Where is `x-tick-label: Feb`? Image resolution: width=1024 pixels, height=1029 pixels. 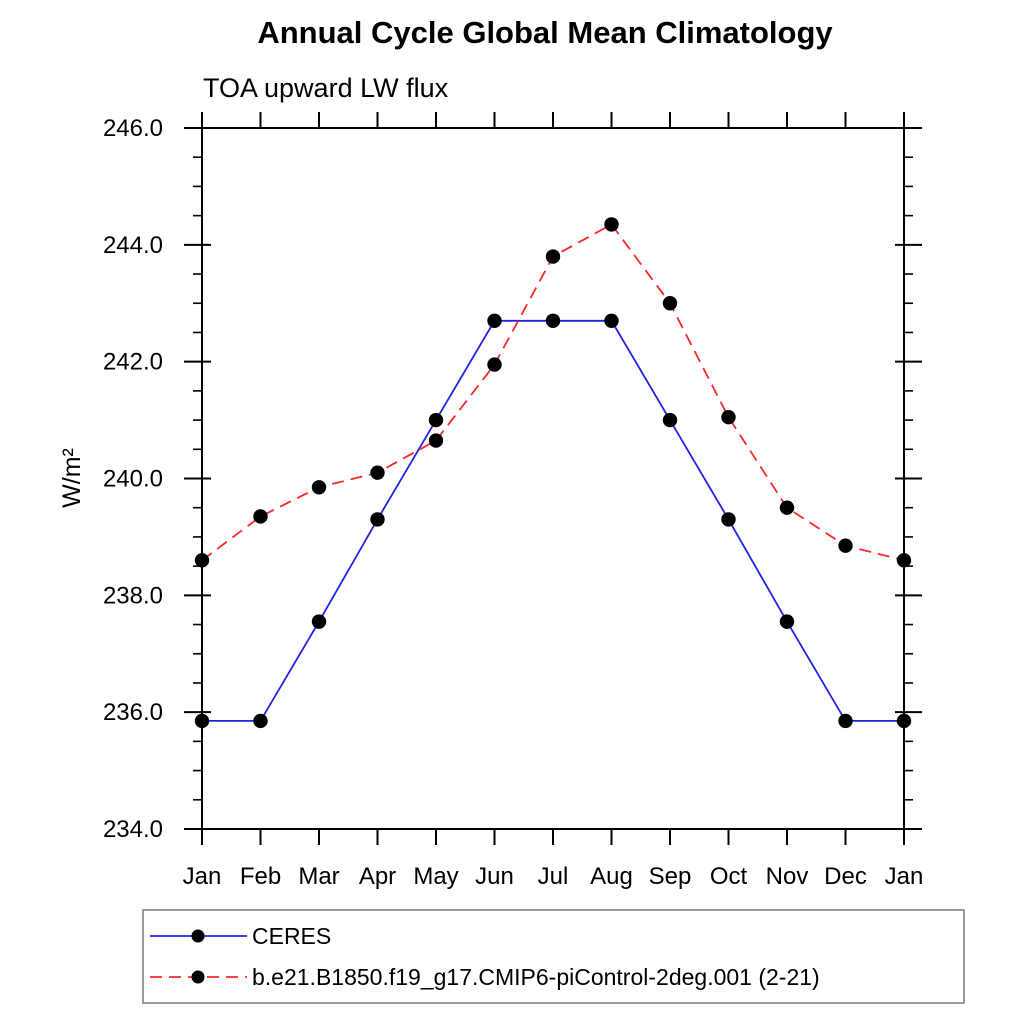
x-tick-label: Feb is located at coordinates (260, 876).